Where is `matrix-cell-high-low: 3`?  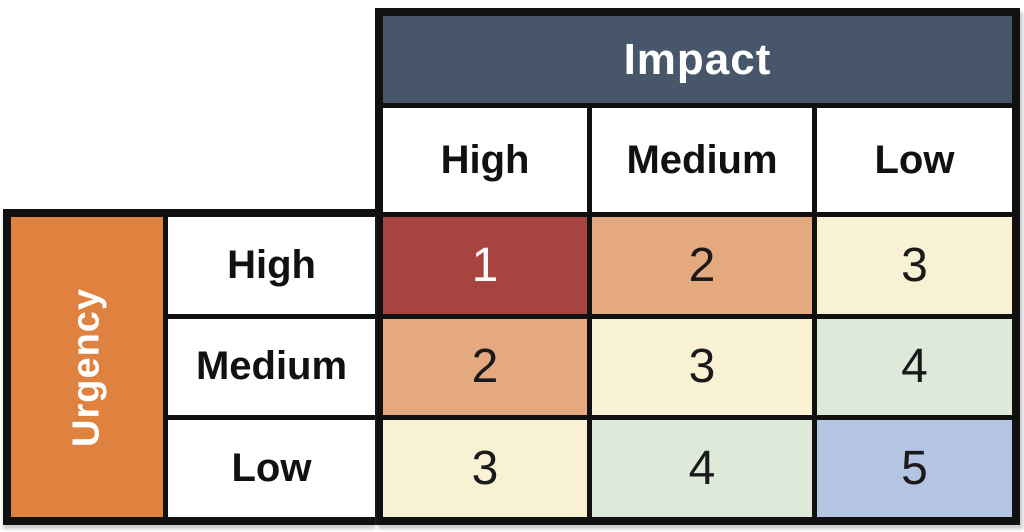
matrix-cell-high-low: 3 is located at coordinates (914, 265).